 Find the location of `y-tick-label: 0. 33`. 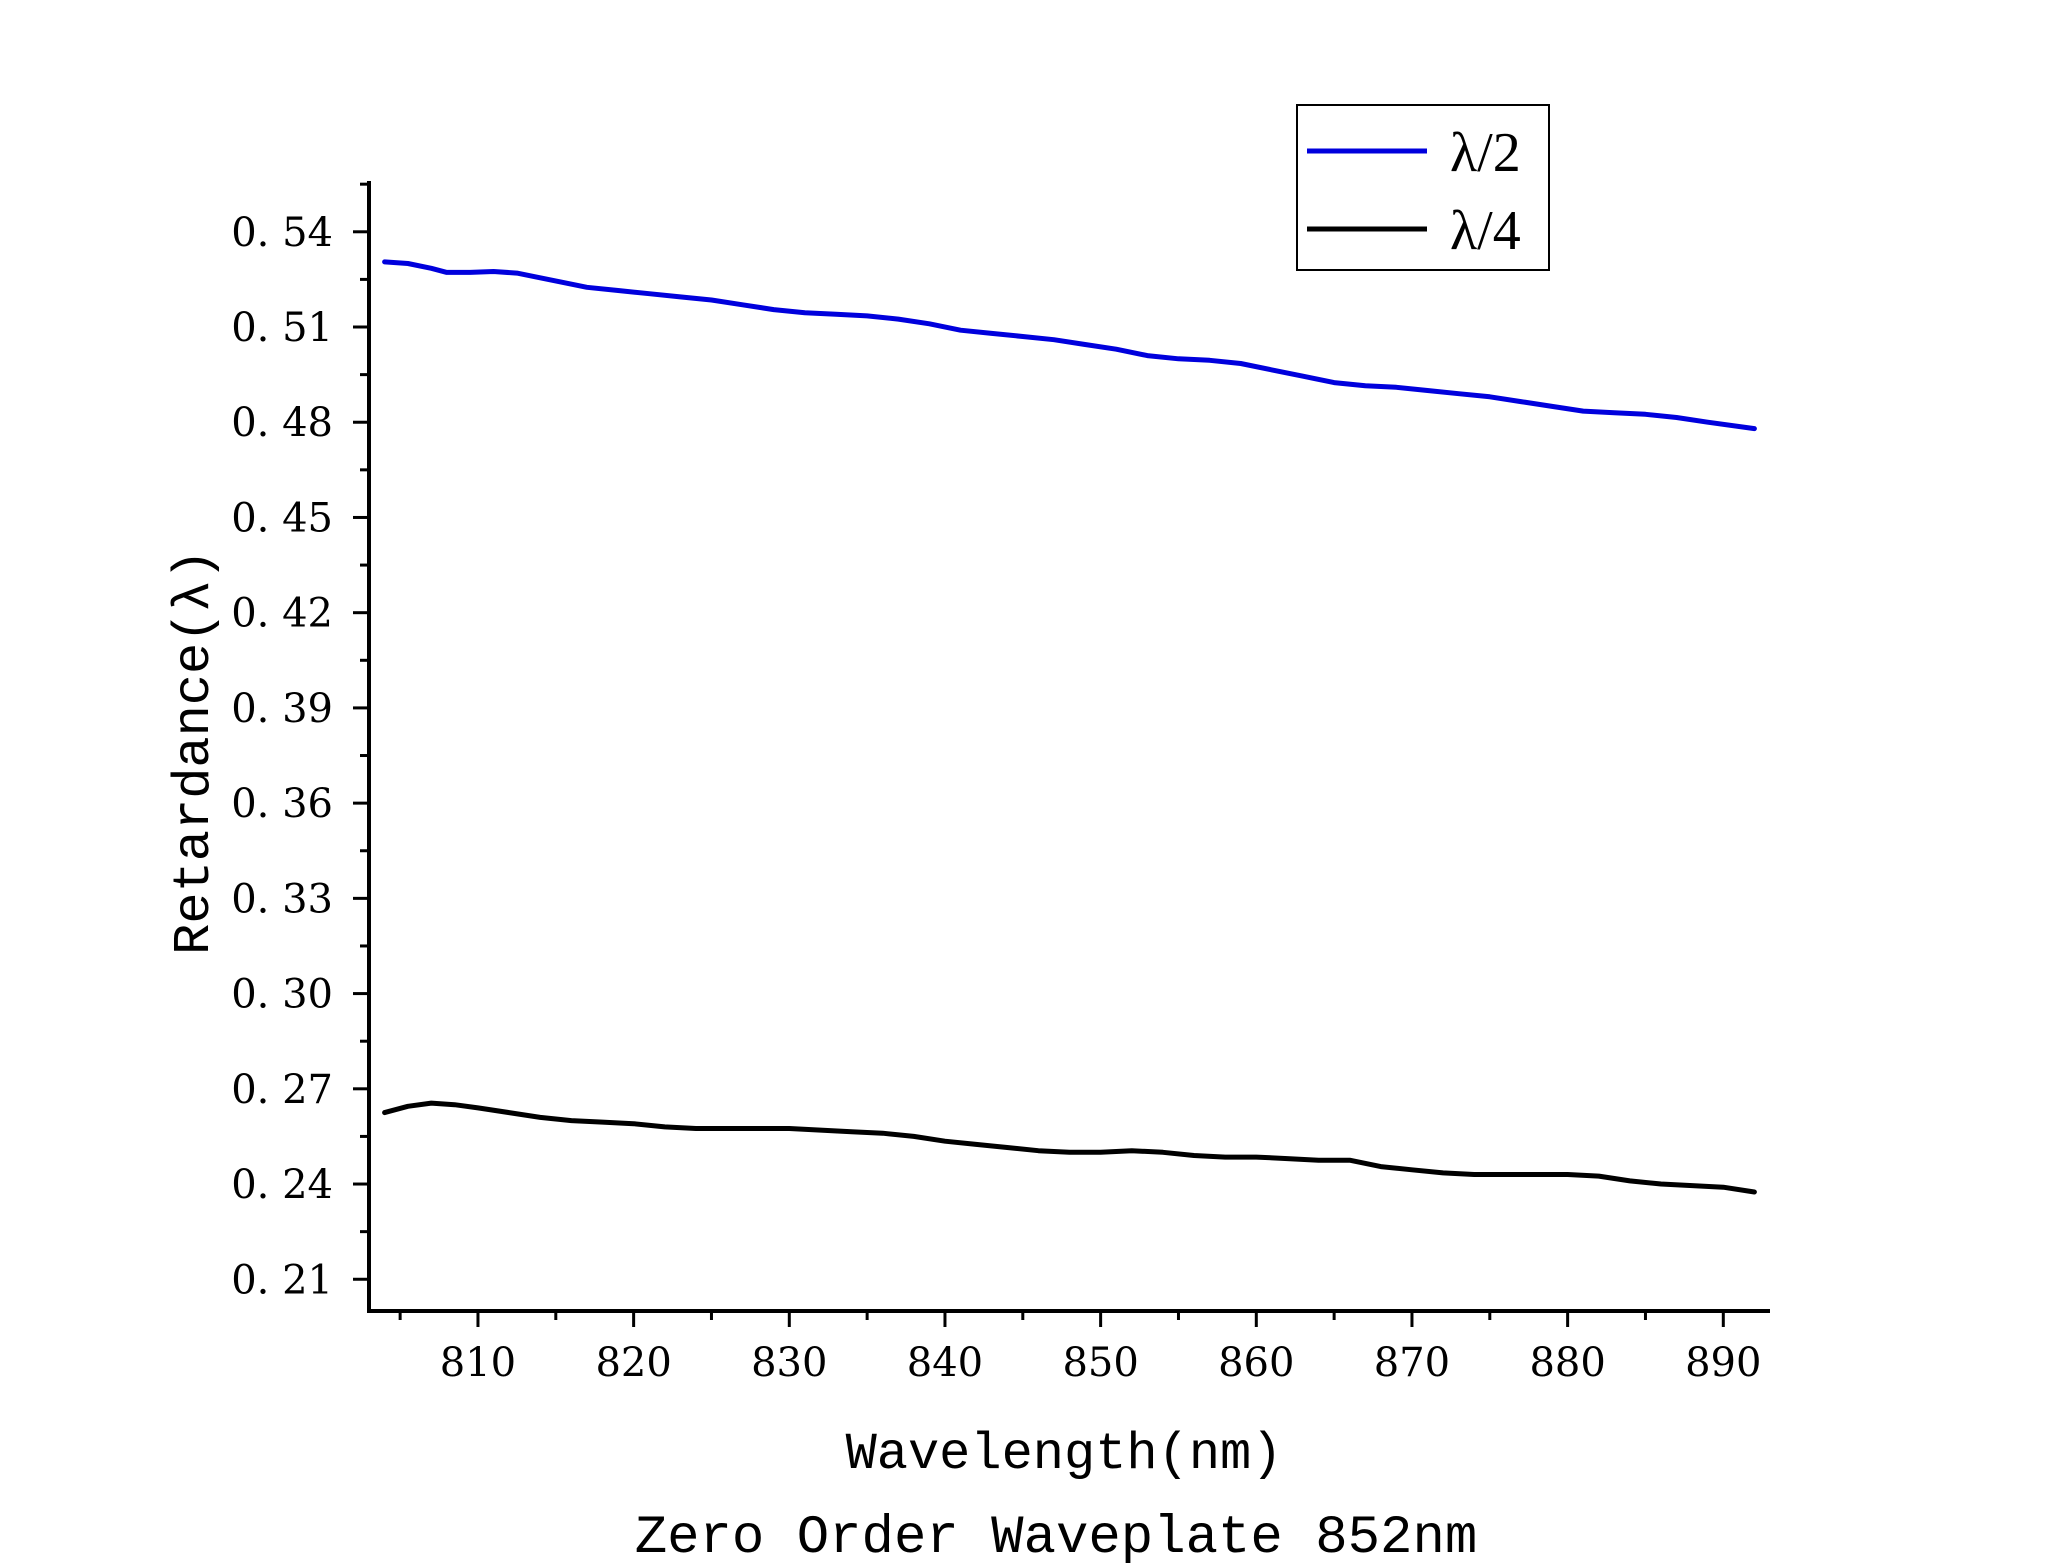

y-tick-label: 0. 33 is located at coordinates (282, 899).